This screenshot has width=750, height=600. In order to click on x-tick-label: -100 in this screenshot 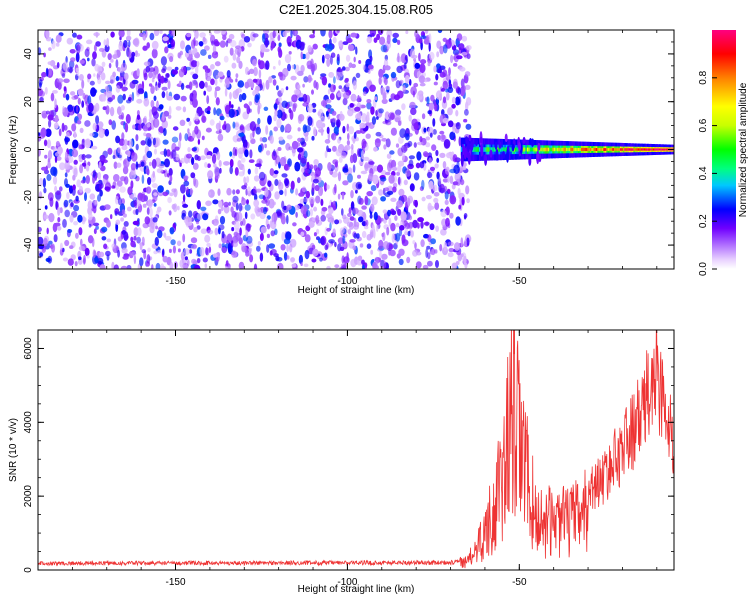, I will do `click(347, 582)`.